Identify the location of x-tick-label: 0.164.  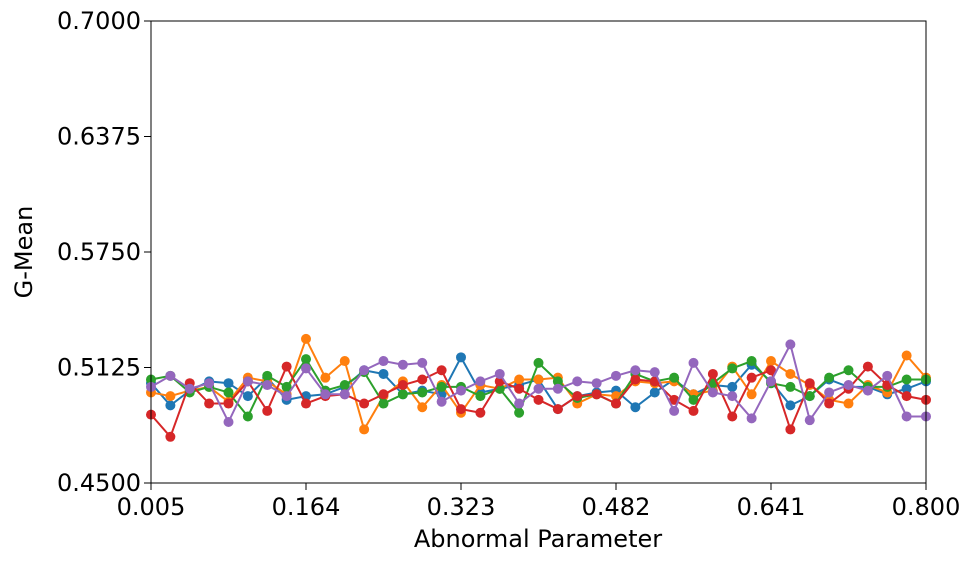
(306, 507).